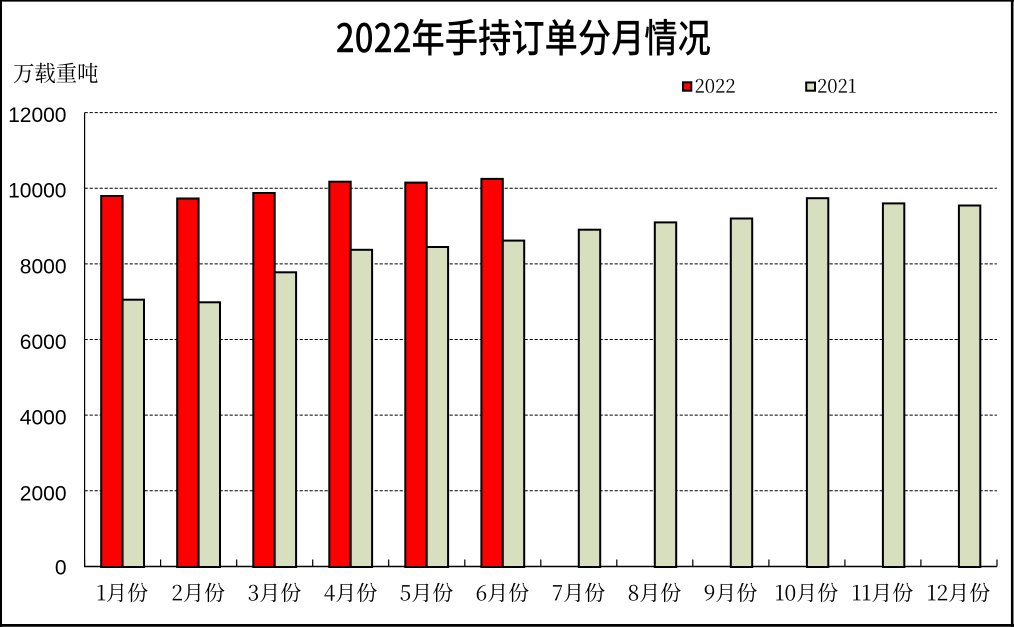 The height and width of the screenshot is (627, 1014). I want to click on svg-text: 8000, so click(43, 266).